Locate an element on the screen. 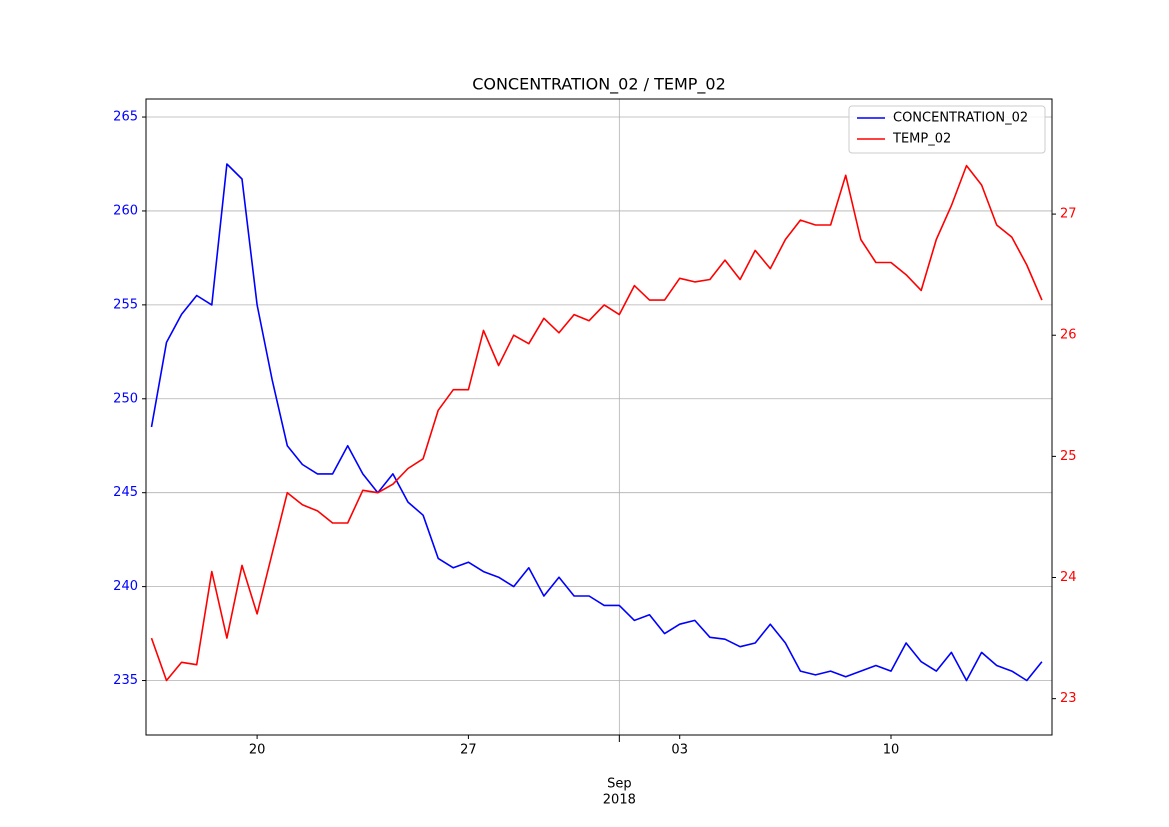 The image size is (1169, 827). y-tick-label: 255 is located at coordinates (125, 304).